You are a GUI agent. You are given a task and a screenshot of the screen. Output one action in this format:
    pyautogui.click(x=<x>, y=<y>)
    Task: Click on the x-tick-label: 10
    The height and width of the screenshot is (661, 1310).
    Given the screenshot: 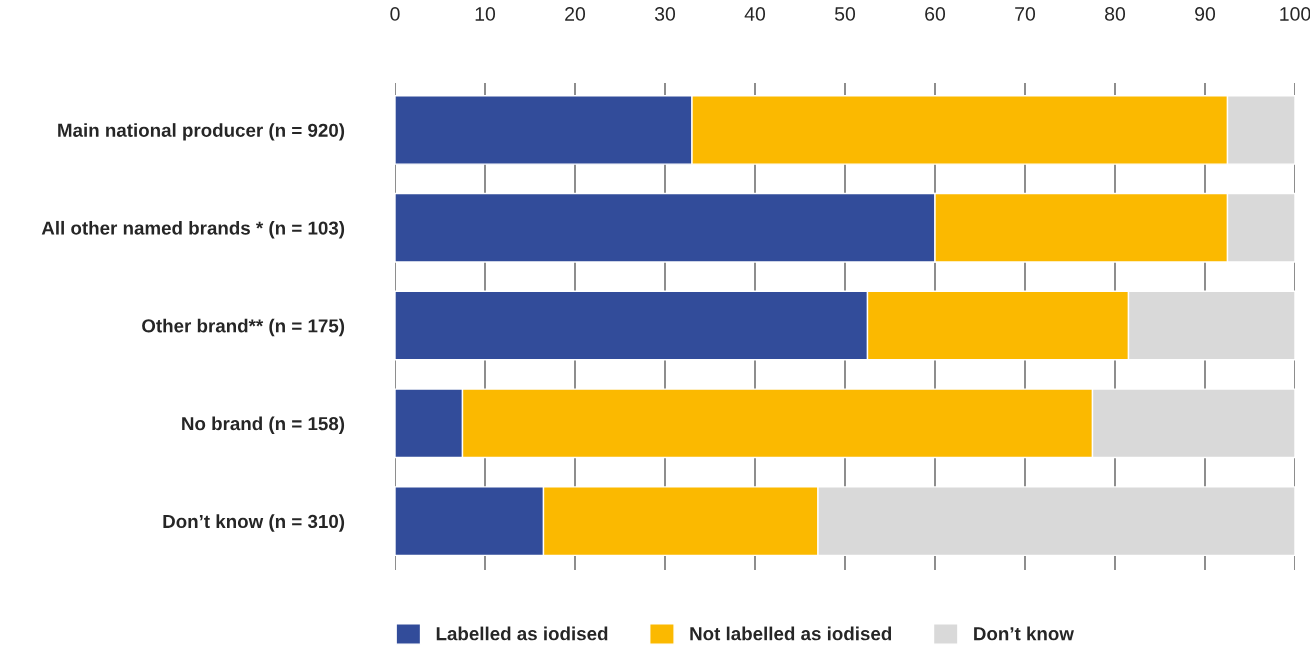 What is the action you would take?
    pyautogui.click(x=485, y=14)
    